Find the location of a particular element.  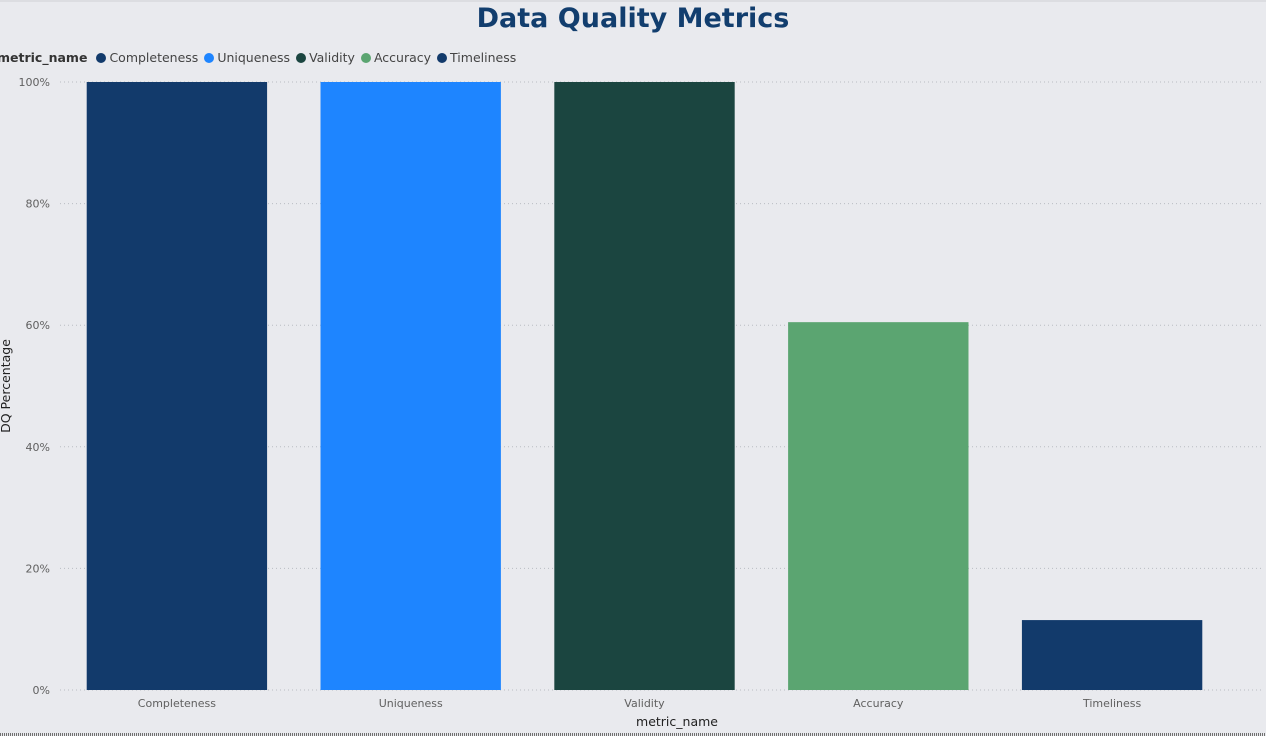

legend-label: Completeness is located at coordinates (154, 57).